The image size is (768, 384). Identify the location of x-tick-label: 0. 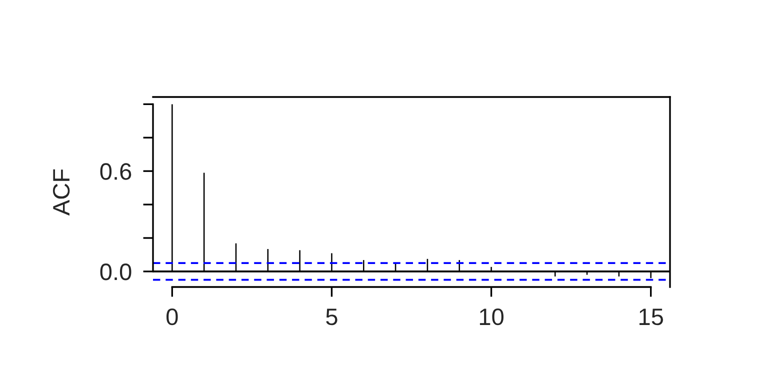
(172, 317).